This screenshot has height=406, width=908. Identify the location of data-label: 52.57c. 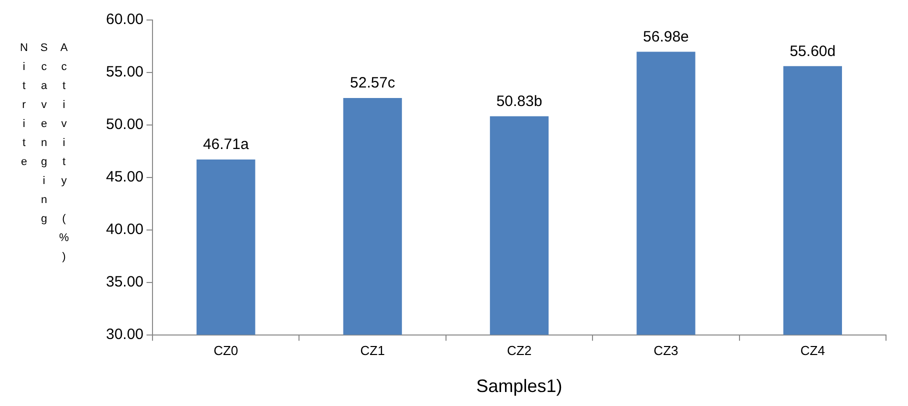
(373, 83).